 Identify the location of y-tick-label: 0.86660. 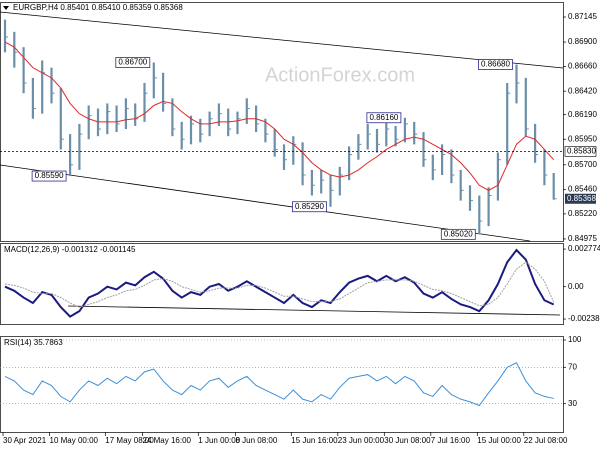
(582, 66).